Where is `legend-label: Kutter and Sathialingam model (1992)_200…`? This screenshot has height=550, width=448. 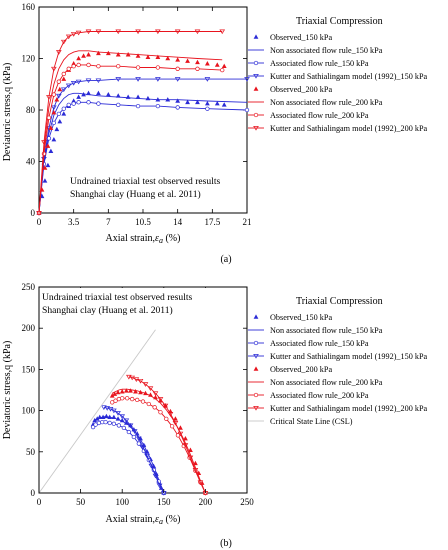 legend-label: Kutter and Sathialingam model (1992)_200… is located at coordinates (348, 408).